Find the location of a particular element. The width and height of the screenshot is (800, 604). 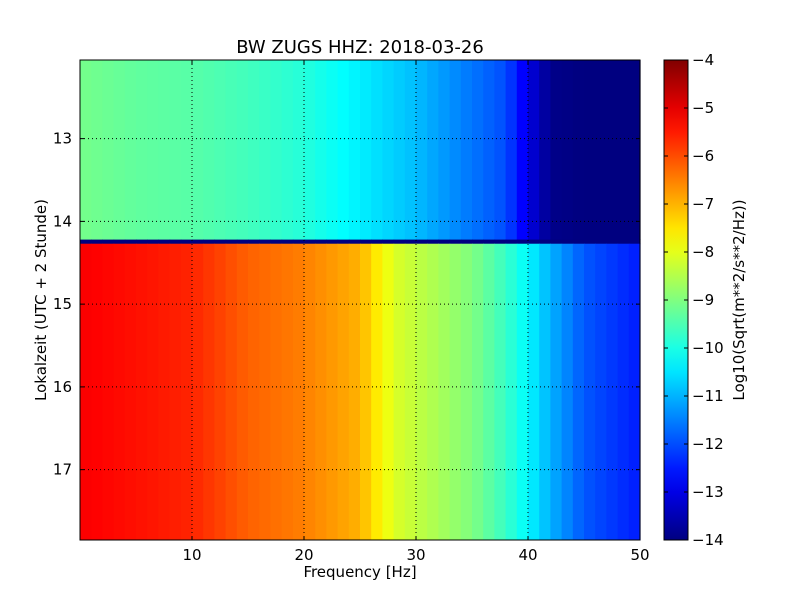

y-axis-label: Lokalzeit (UTC + 2 Stunde) is located at coordinates (41, 300).